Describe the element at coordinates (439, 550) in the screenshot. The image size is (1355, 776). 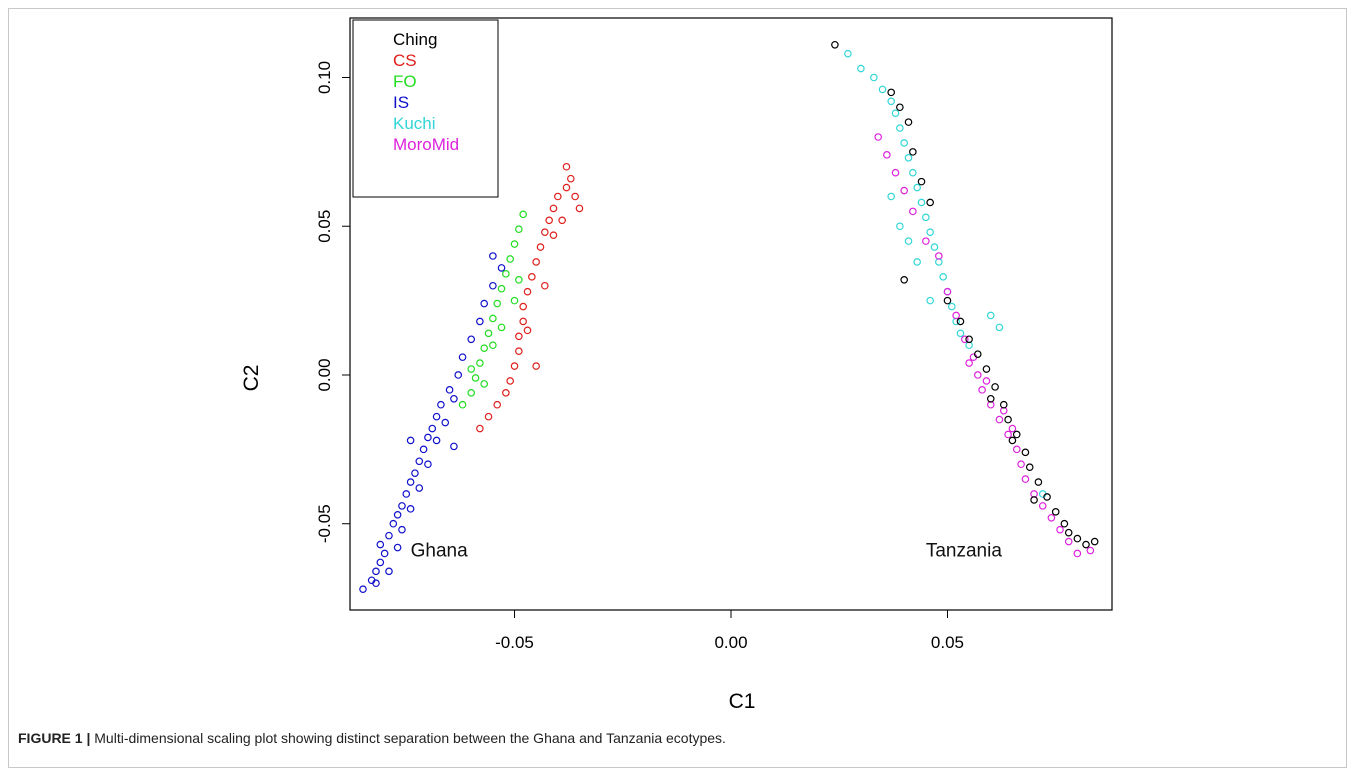
I see `annotation-ghana: Ghana` at that location.